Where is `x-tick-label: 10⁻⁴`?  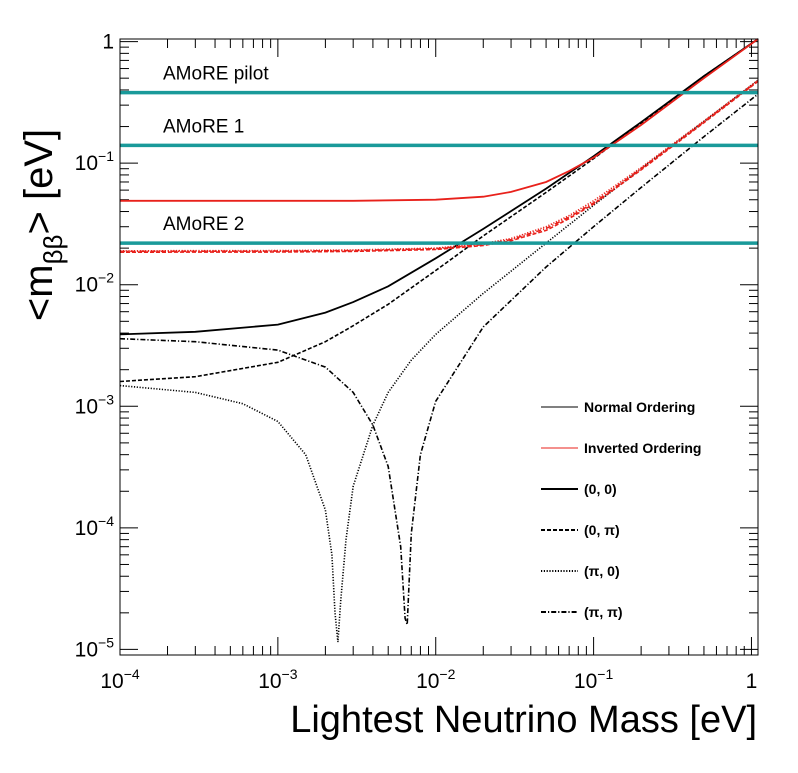
x-tick-label: 10⁻⁴ is located at coordinates (120, 679).